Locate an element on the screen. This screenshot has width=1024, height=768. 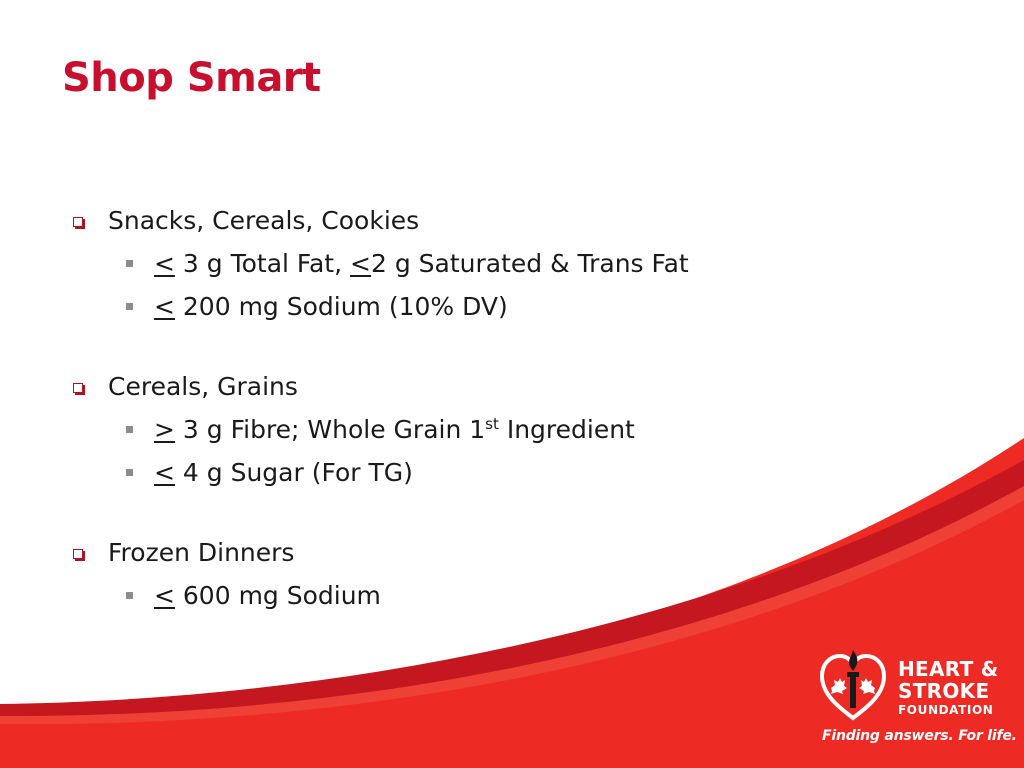
item-text: Ingredient is located at coordinates (566, 429).